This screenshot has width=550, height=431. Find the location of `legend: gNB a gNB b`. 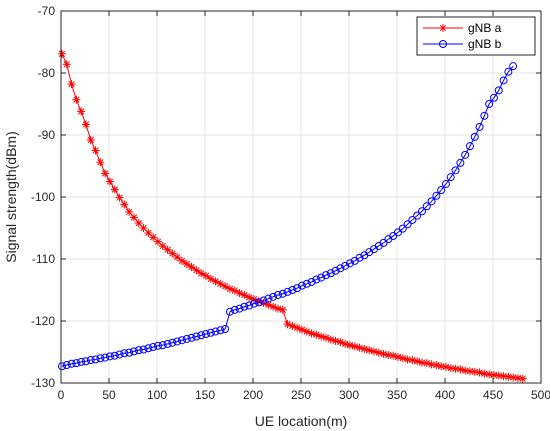

legend: gNB a gNB b is located at coordinates (476, 36).